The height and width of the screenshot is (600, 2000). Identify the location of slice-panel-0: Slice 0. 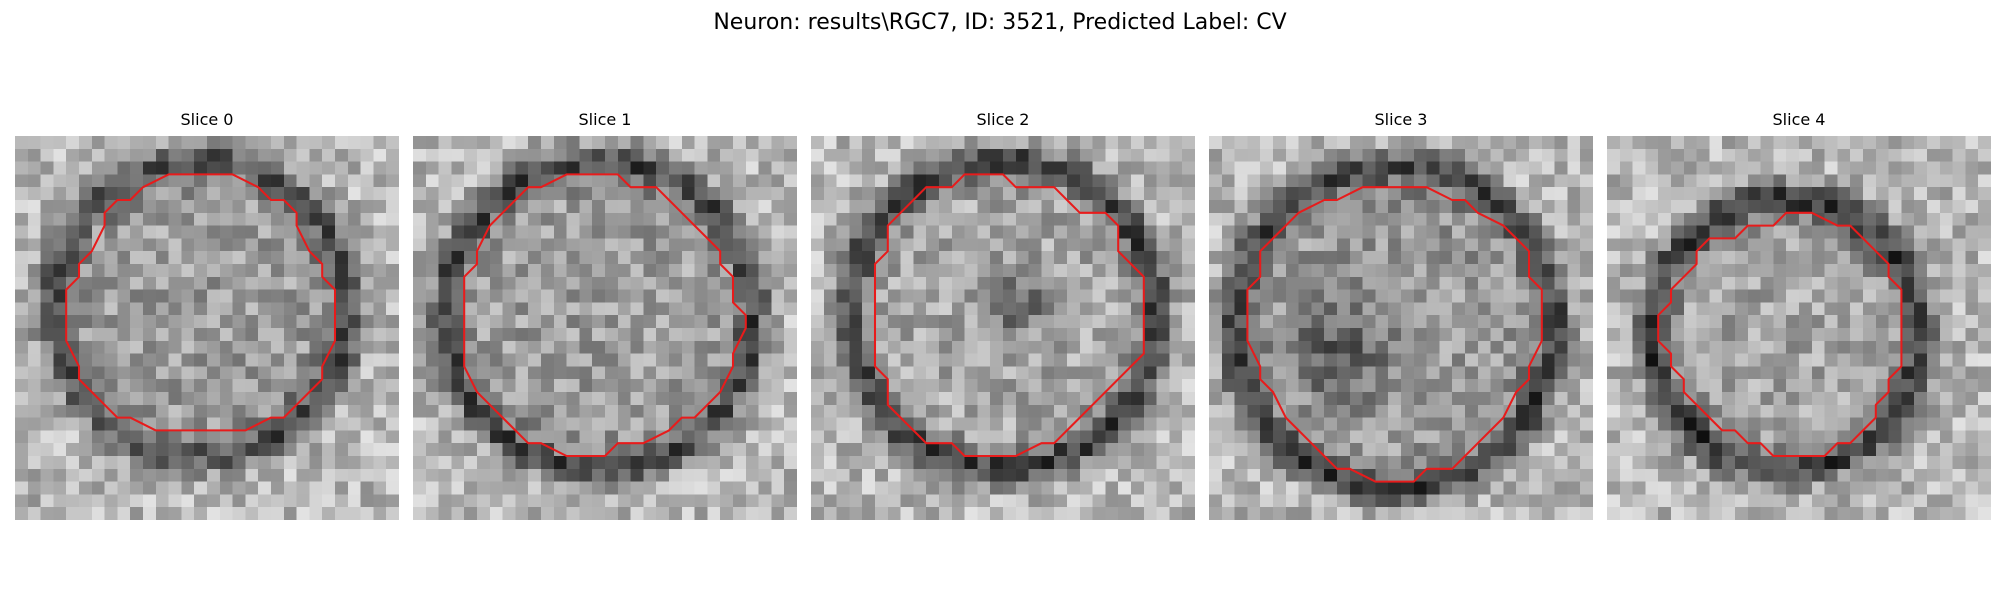
(207, 313).